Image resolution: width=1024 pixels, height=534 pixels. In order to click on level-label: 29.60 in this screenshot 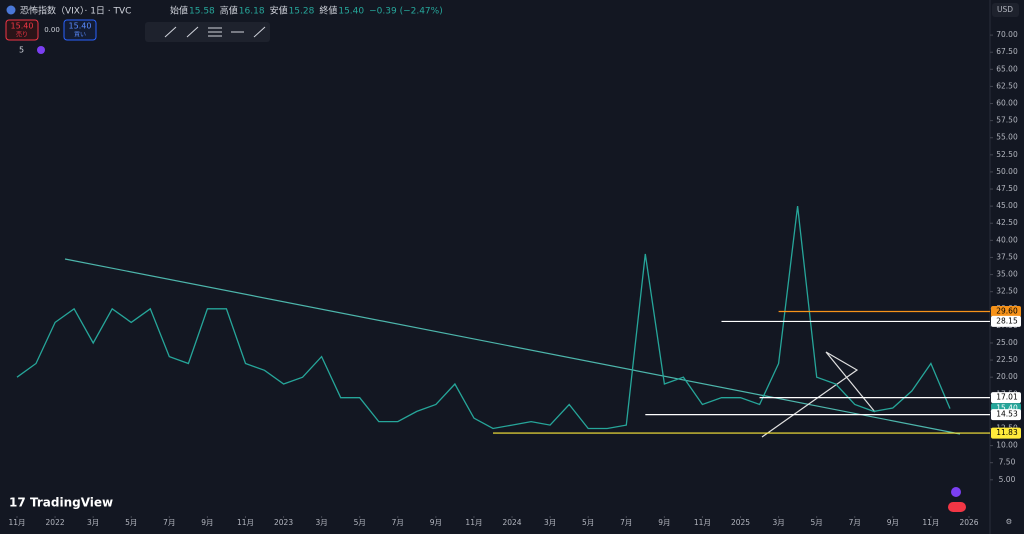, I will do `click(1007, 310)`.